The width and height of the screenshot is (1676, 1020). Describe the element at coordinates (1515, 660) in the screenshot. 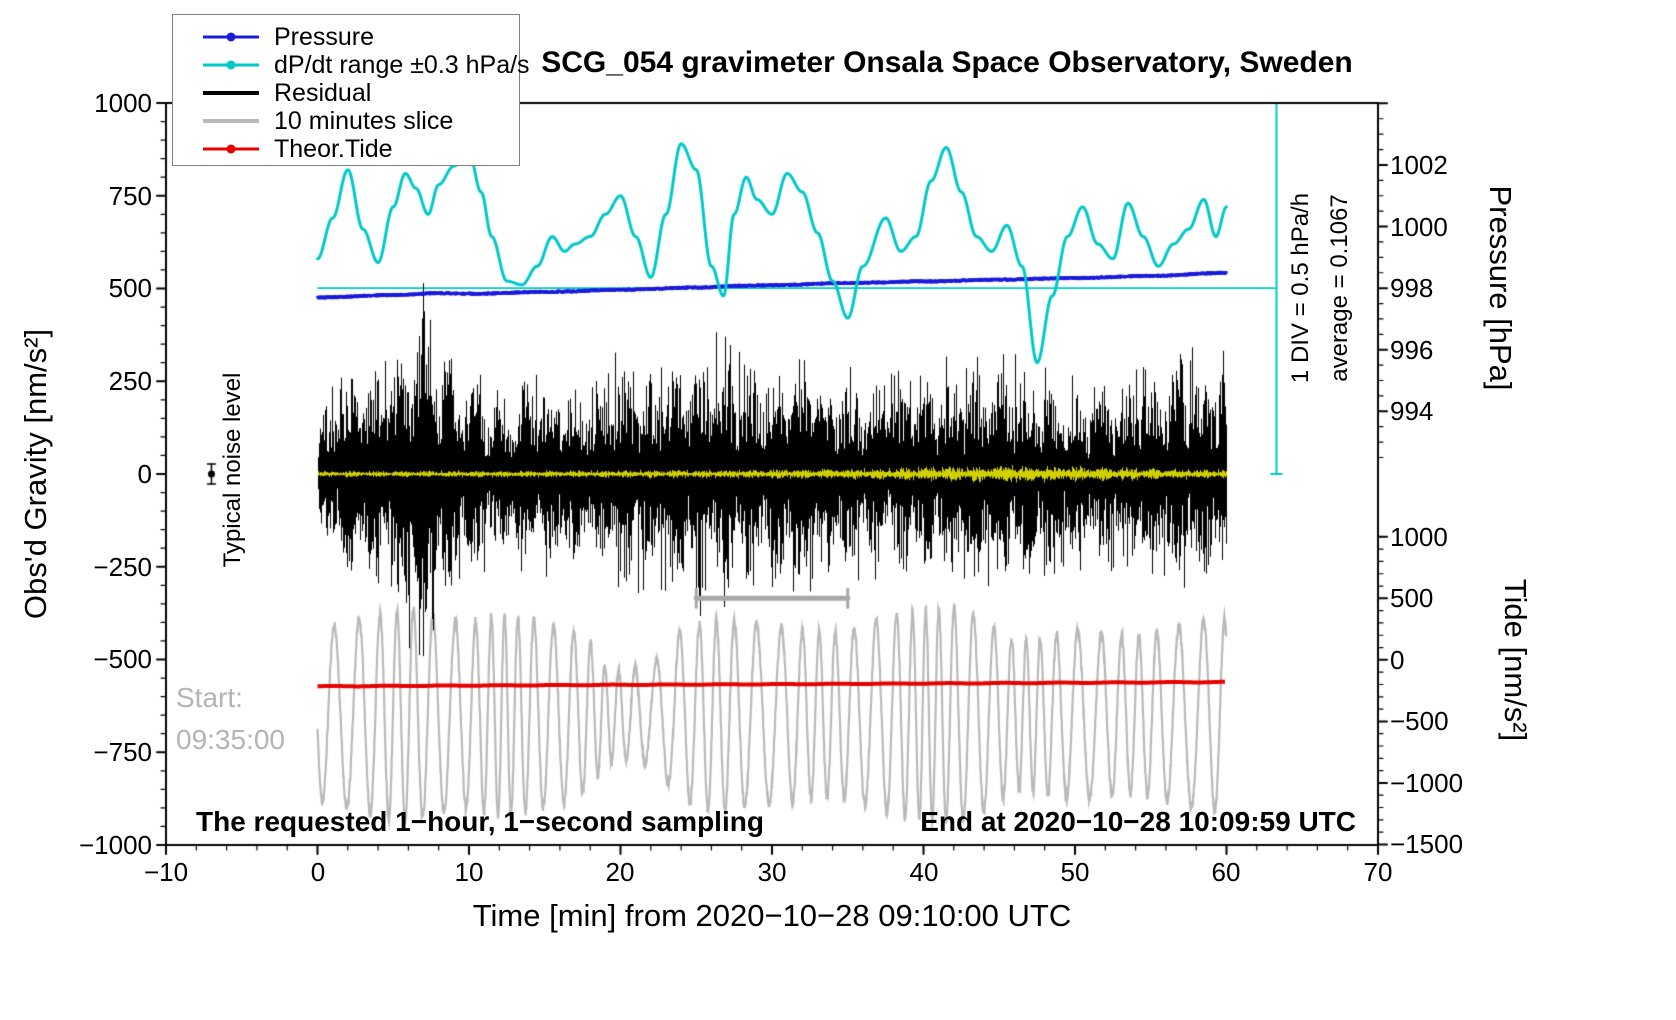

I see `tide-axis-title: Tide [nm/s²]` at that location.